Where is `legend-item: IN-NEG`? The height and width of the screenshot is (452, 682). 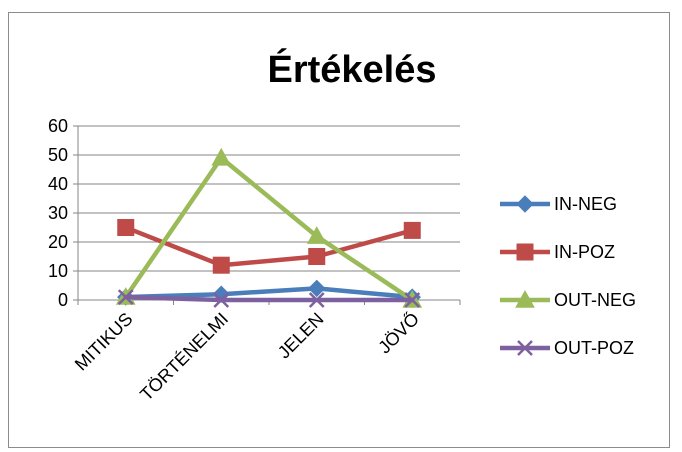 legend-item: IN-NEG is located at coordinates (558, 204).